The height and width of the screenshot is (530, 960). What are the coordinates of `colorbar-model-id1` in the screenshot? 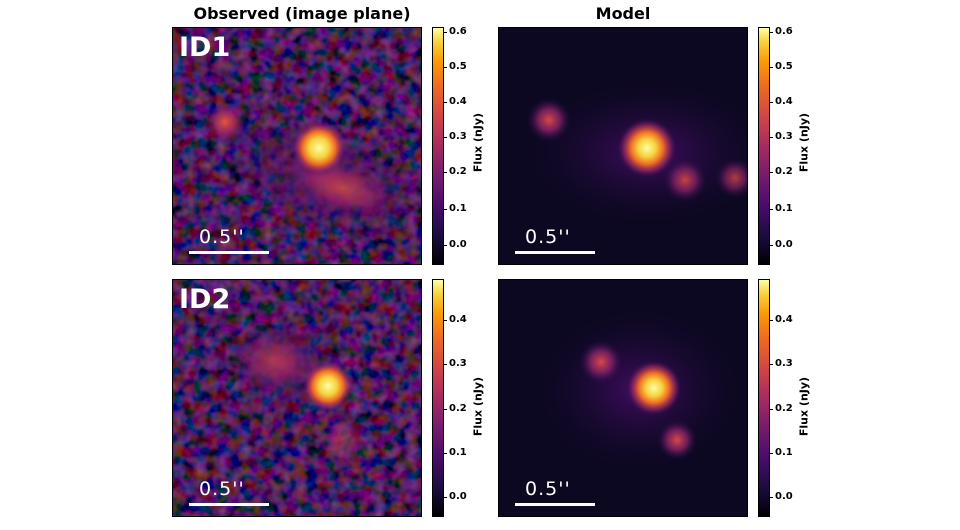 It's located at (764, 146).